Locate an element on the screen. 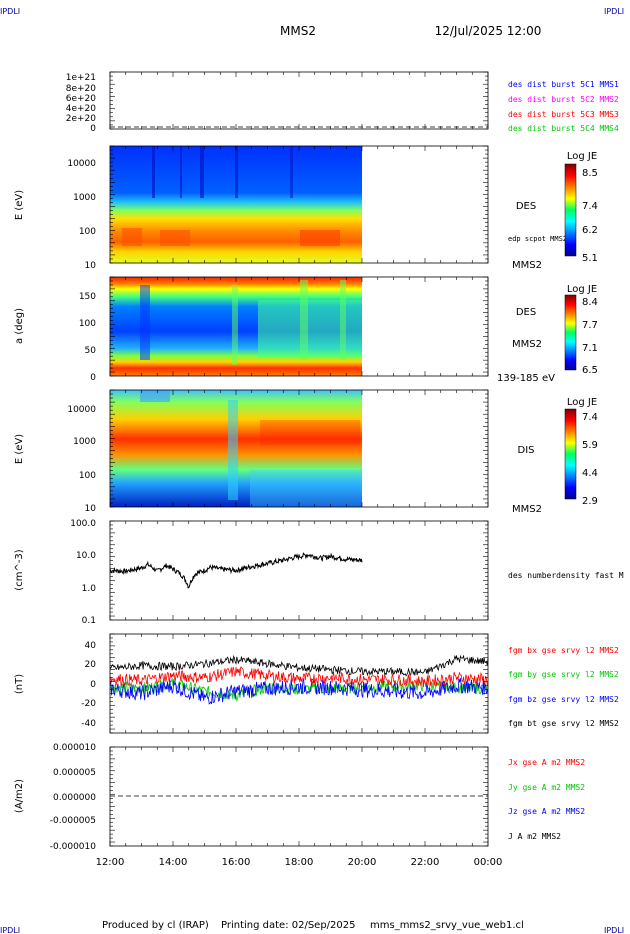 The height and width of the screenshot is (934, 630). p4-cbar-tick: 2.9 is located at coordinates (590, 501).